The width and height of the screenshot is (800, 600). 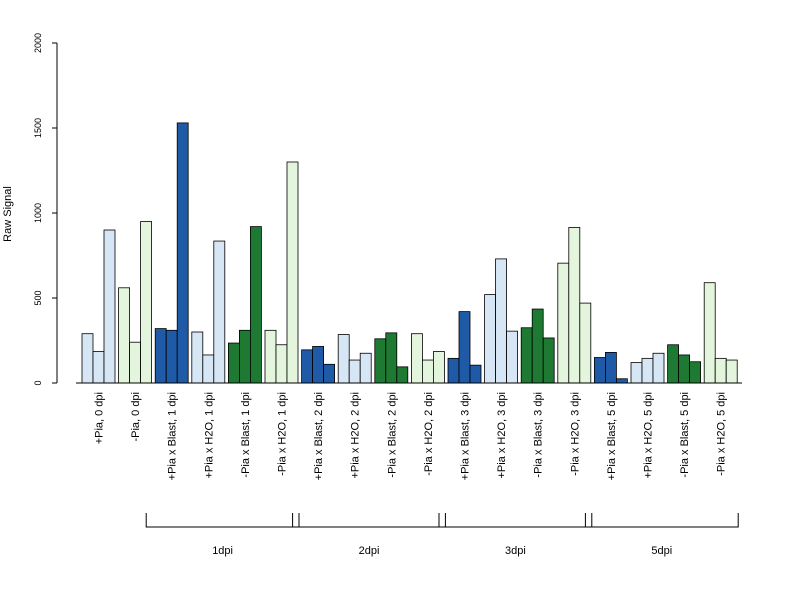 What do you see at coordinates (661, 551) in the screenshot?
I see `group-label: 5dpi` at bounding box center [661, 551].